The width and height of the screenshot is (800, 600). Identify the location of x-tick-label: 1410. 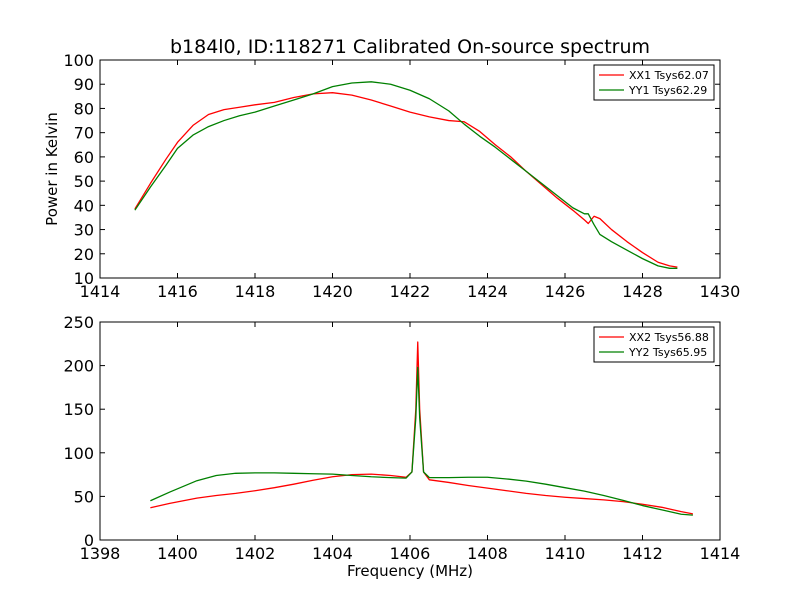
(565, 553).